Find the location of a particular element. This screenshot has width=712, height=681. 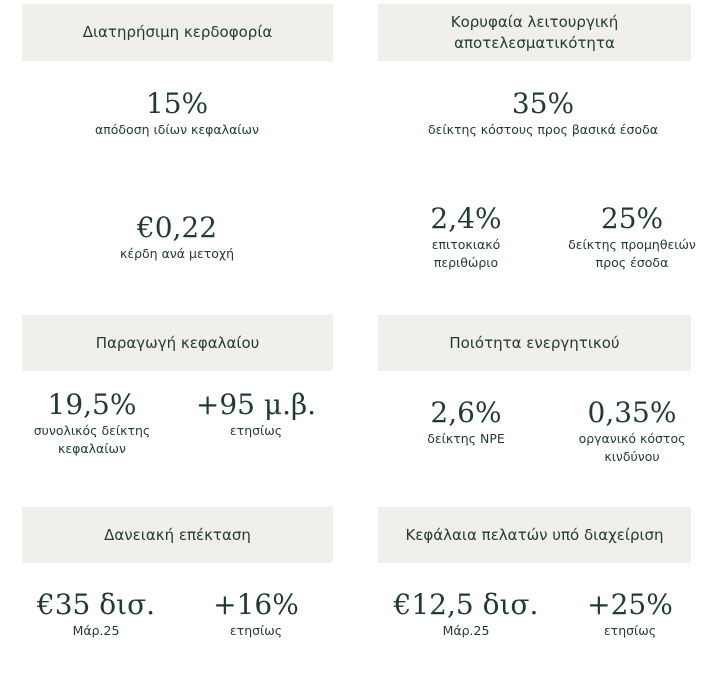

metric-value: 19,5% is located at coordinates (92, 404).